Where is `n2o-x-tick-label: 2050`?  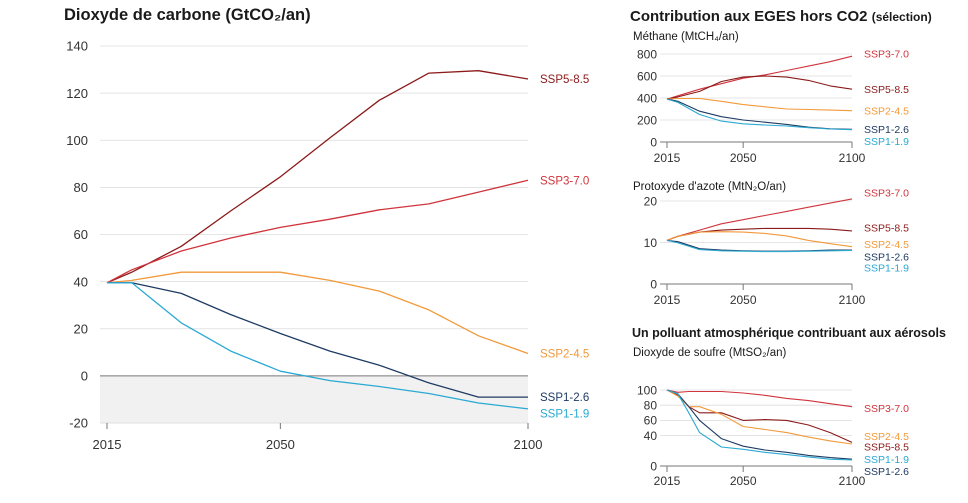 n2o-x-tick-label: 2050 is located at coordinates (743, 300).